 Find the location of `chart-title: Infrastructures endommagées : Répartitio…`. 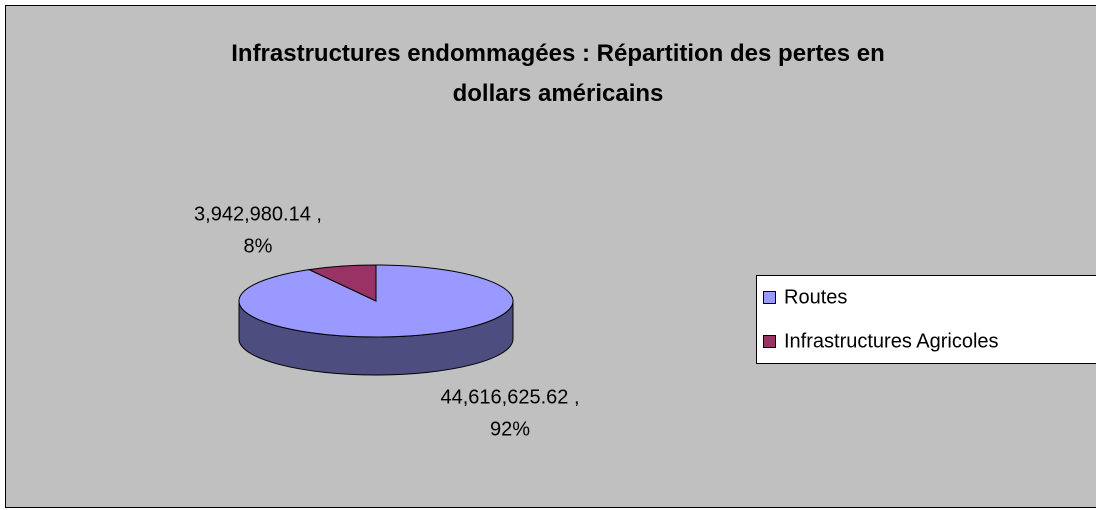

chart-title: Infrastructures endommagées : Répartitio… is located at coordinates (558, 73).